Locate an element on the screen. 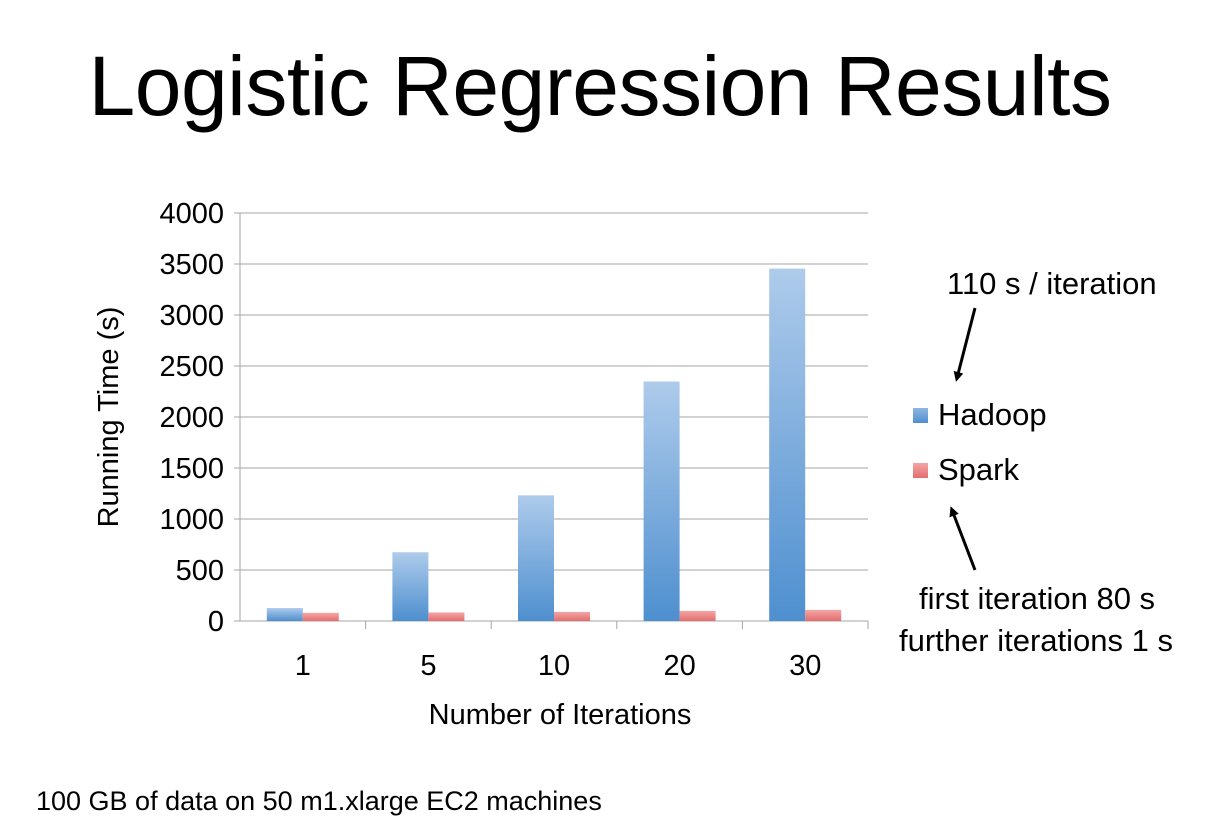 This screenshot has height=833, width=1226. y-tick-label: 1000 is located at coordinates (191, 520).